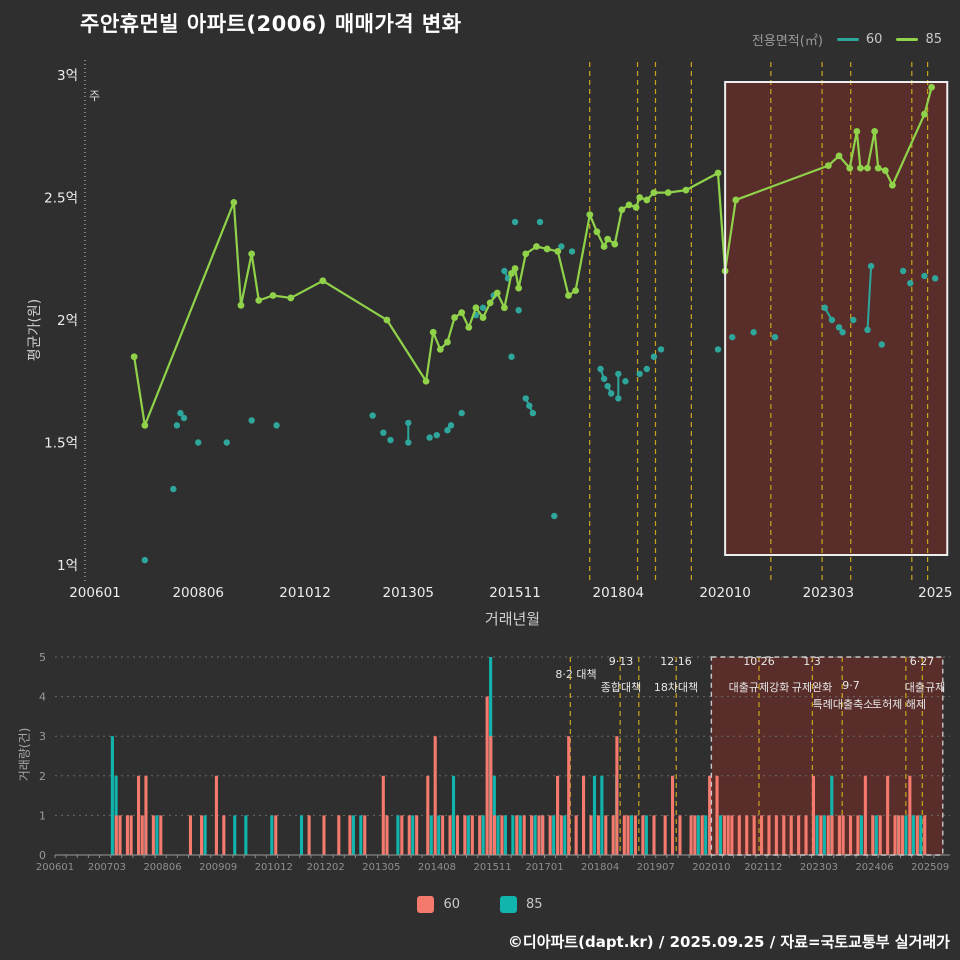 The width and height of the screenshot is (960, 960). I want to click on legend-item-60: 60, so click(859, 39).